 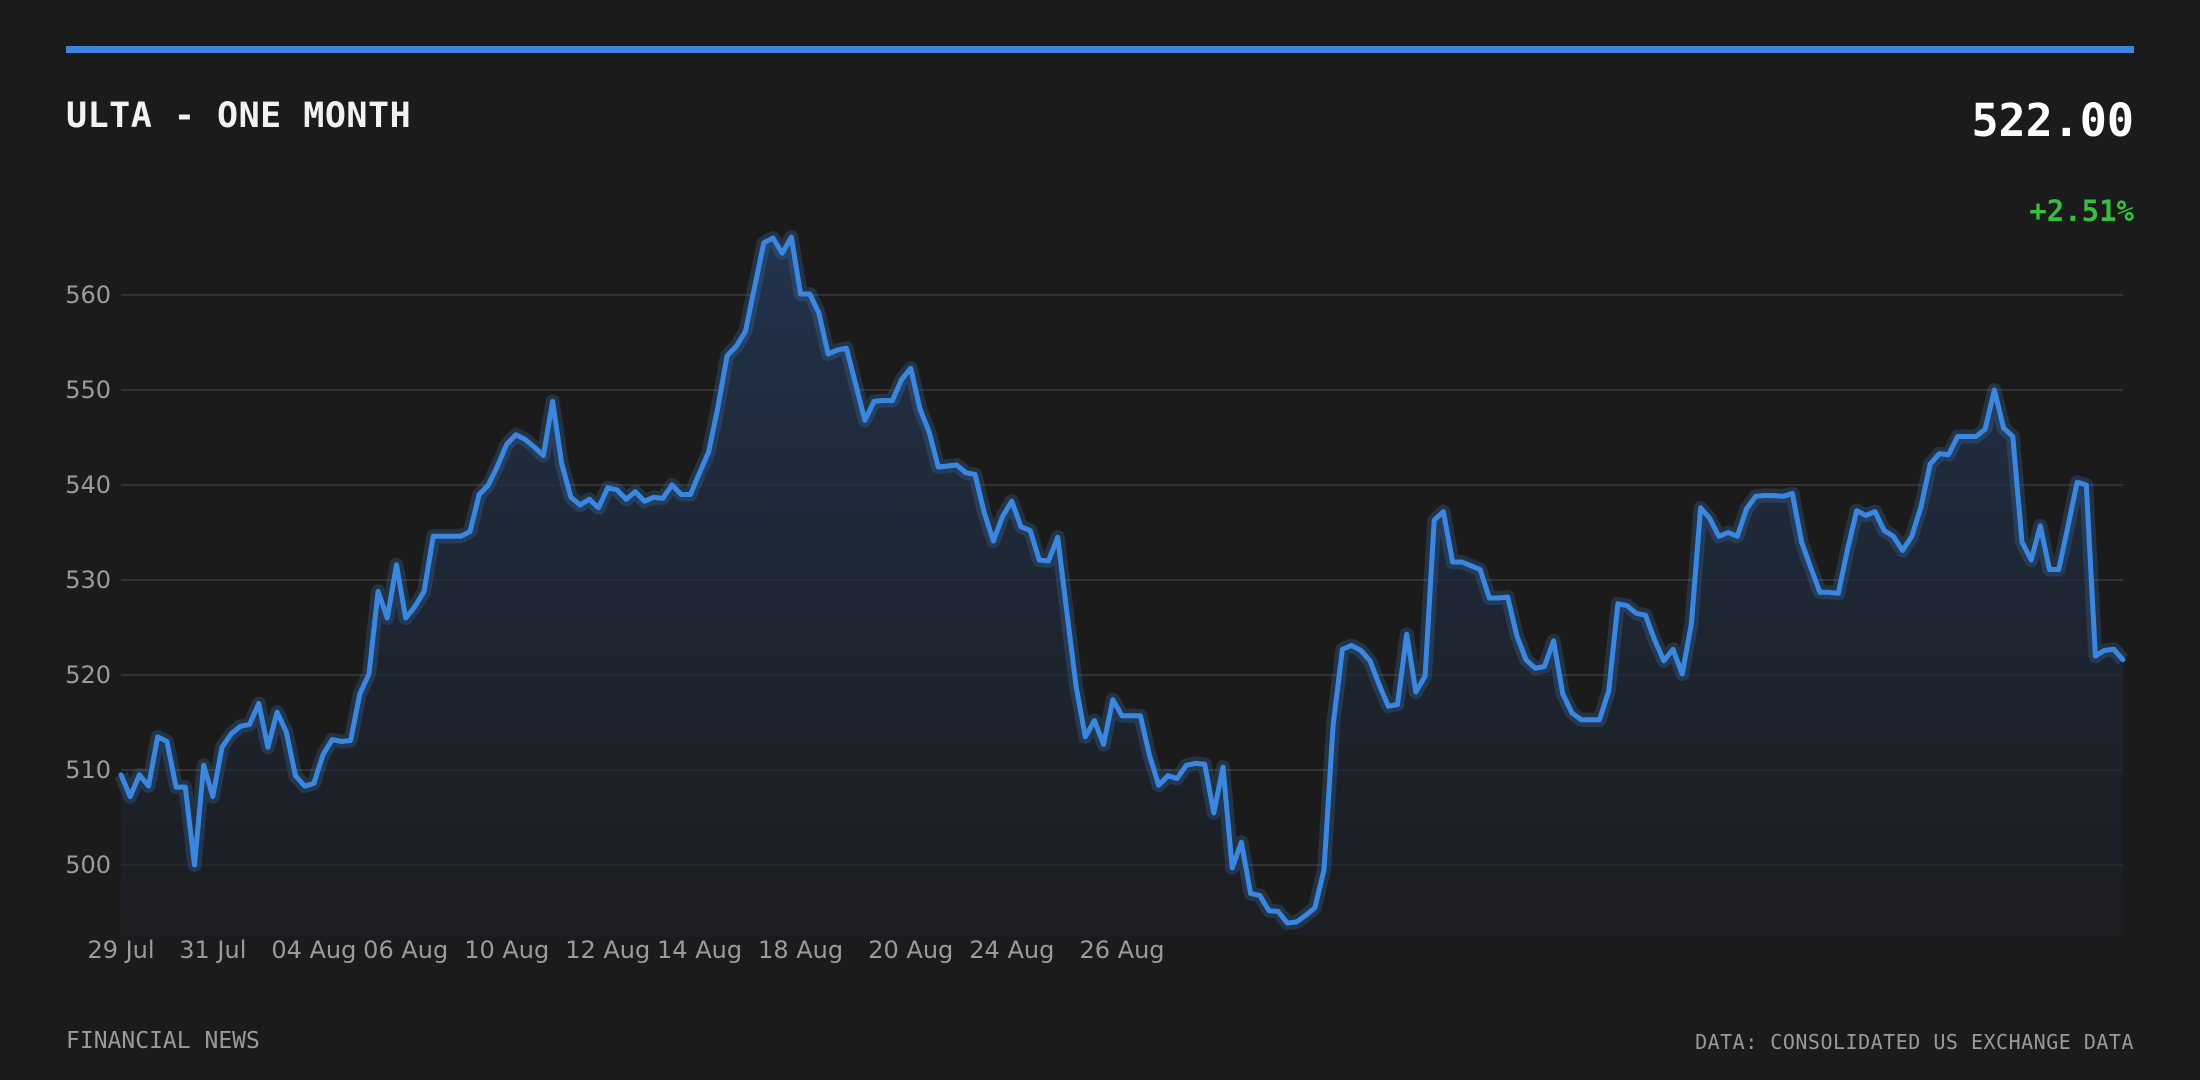 I want to click on y-tick-label: 530, so click(x=88, y=580).